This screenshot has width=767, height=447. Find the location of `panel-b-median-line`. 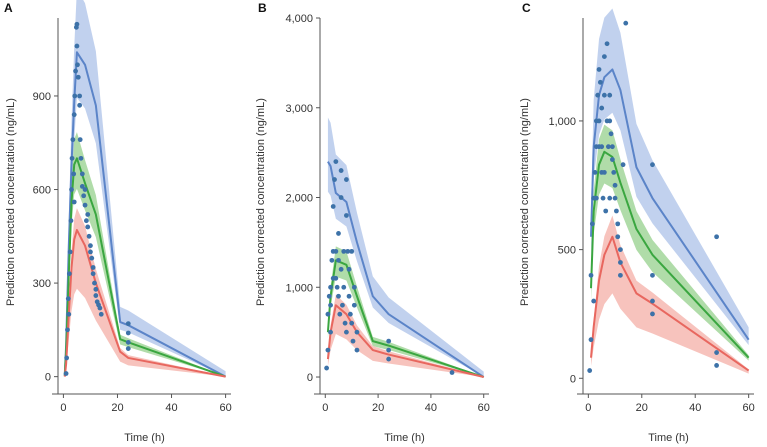

panel-b-median-line is located at coordinates (405, 318).